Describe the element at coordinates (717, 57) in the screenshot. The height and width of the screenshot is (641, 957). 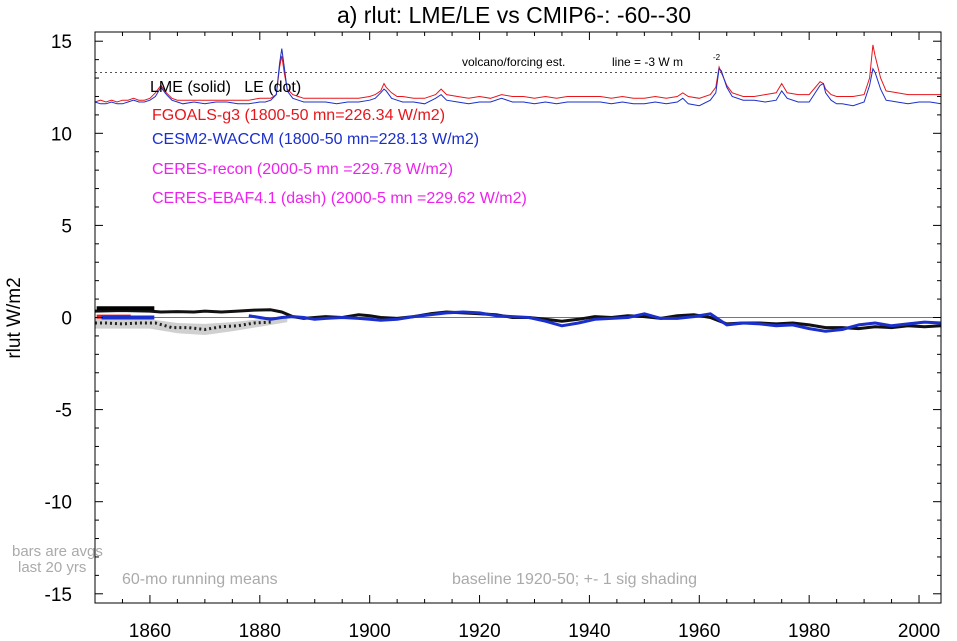
I see `line-note-superscript: -2` at that location.